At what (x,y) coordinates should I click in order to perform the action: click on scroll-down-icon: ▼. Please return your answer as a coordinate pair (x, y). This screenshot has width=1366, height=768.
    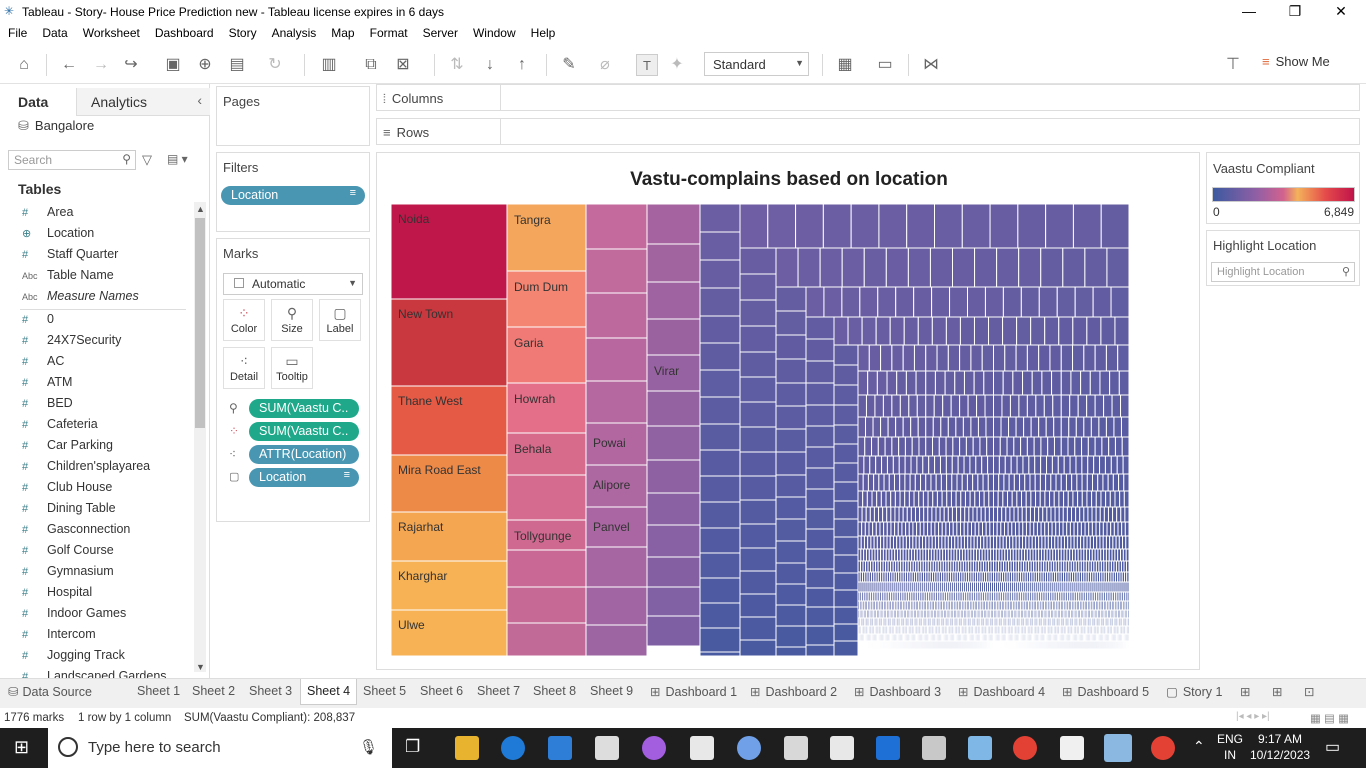
    Looking at the image, I should click on (200, 667).